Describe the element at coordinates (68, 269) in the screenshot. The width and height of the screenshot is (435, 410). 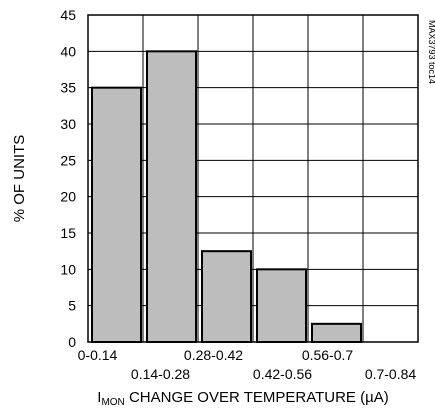
I see `y-tick-label: 10` at that location.